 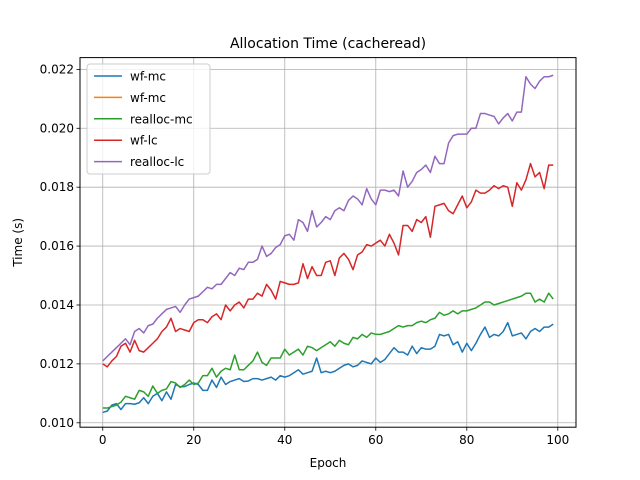 What do you see at coordinates (103, 440) in the screenshot?
I see `x-tick-label: 0` at bounding box center [103, 440].